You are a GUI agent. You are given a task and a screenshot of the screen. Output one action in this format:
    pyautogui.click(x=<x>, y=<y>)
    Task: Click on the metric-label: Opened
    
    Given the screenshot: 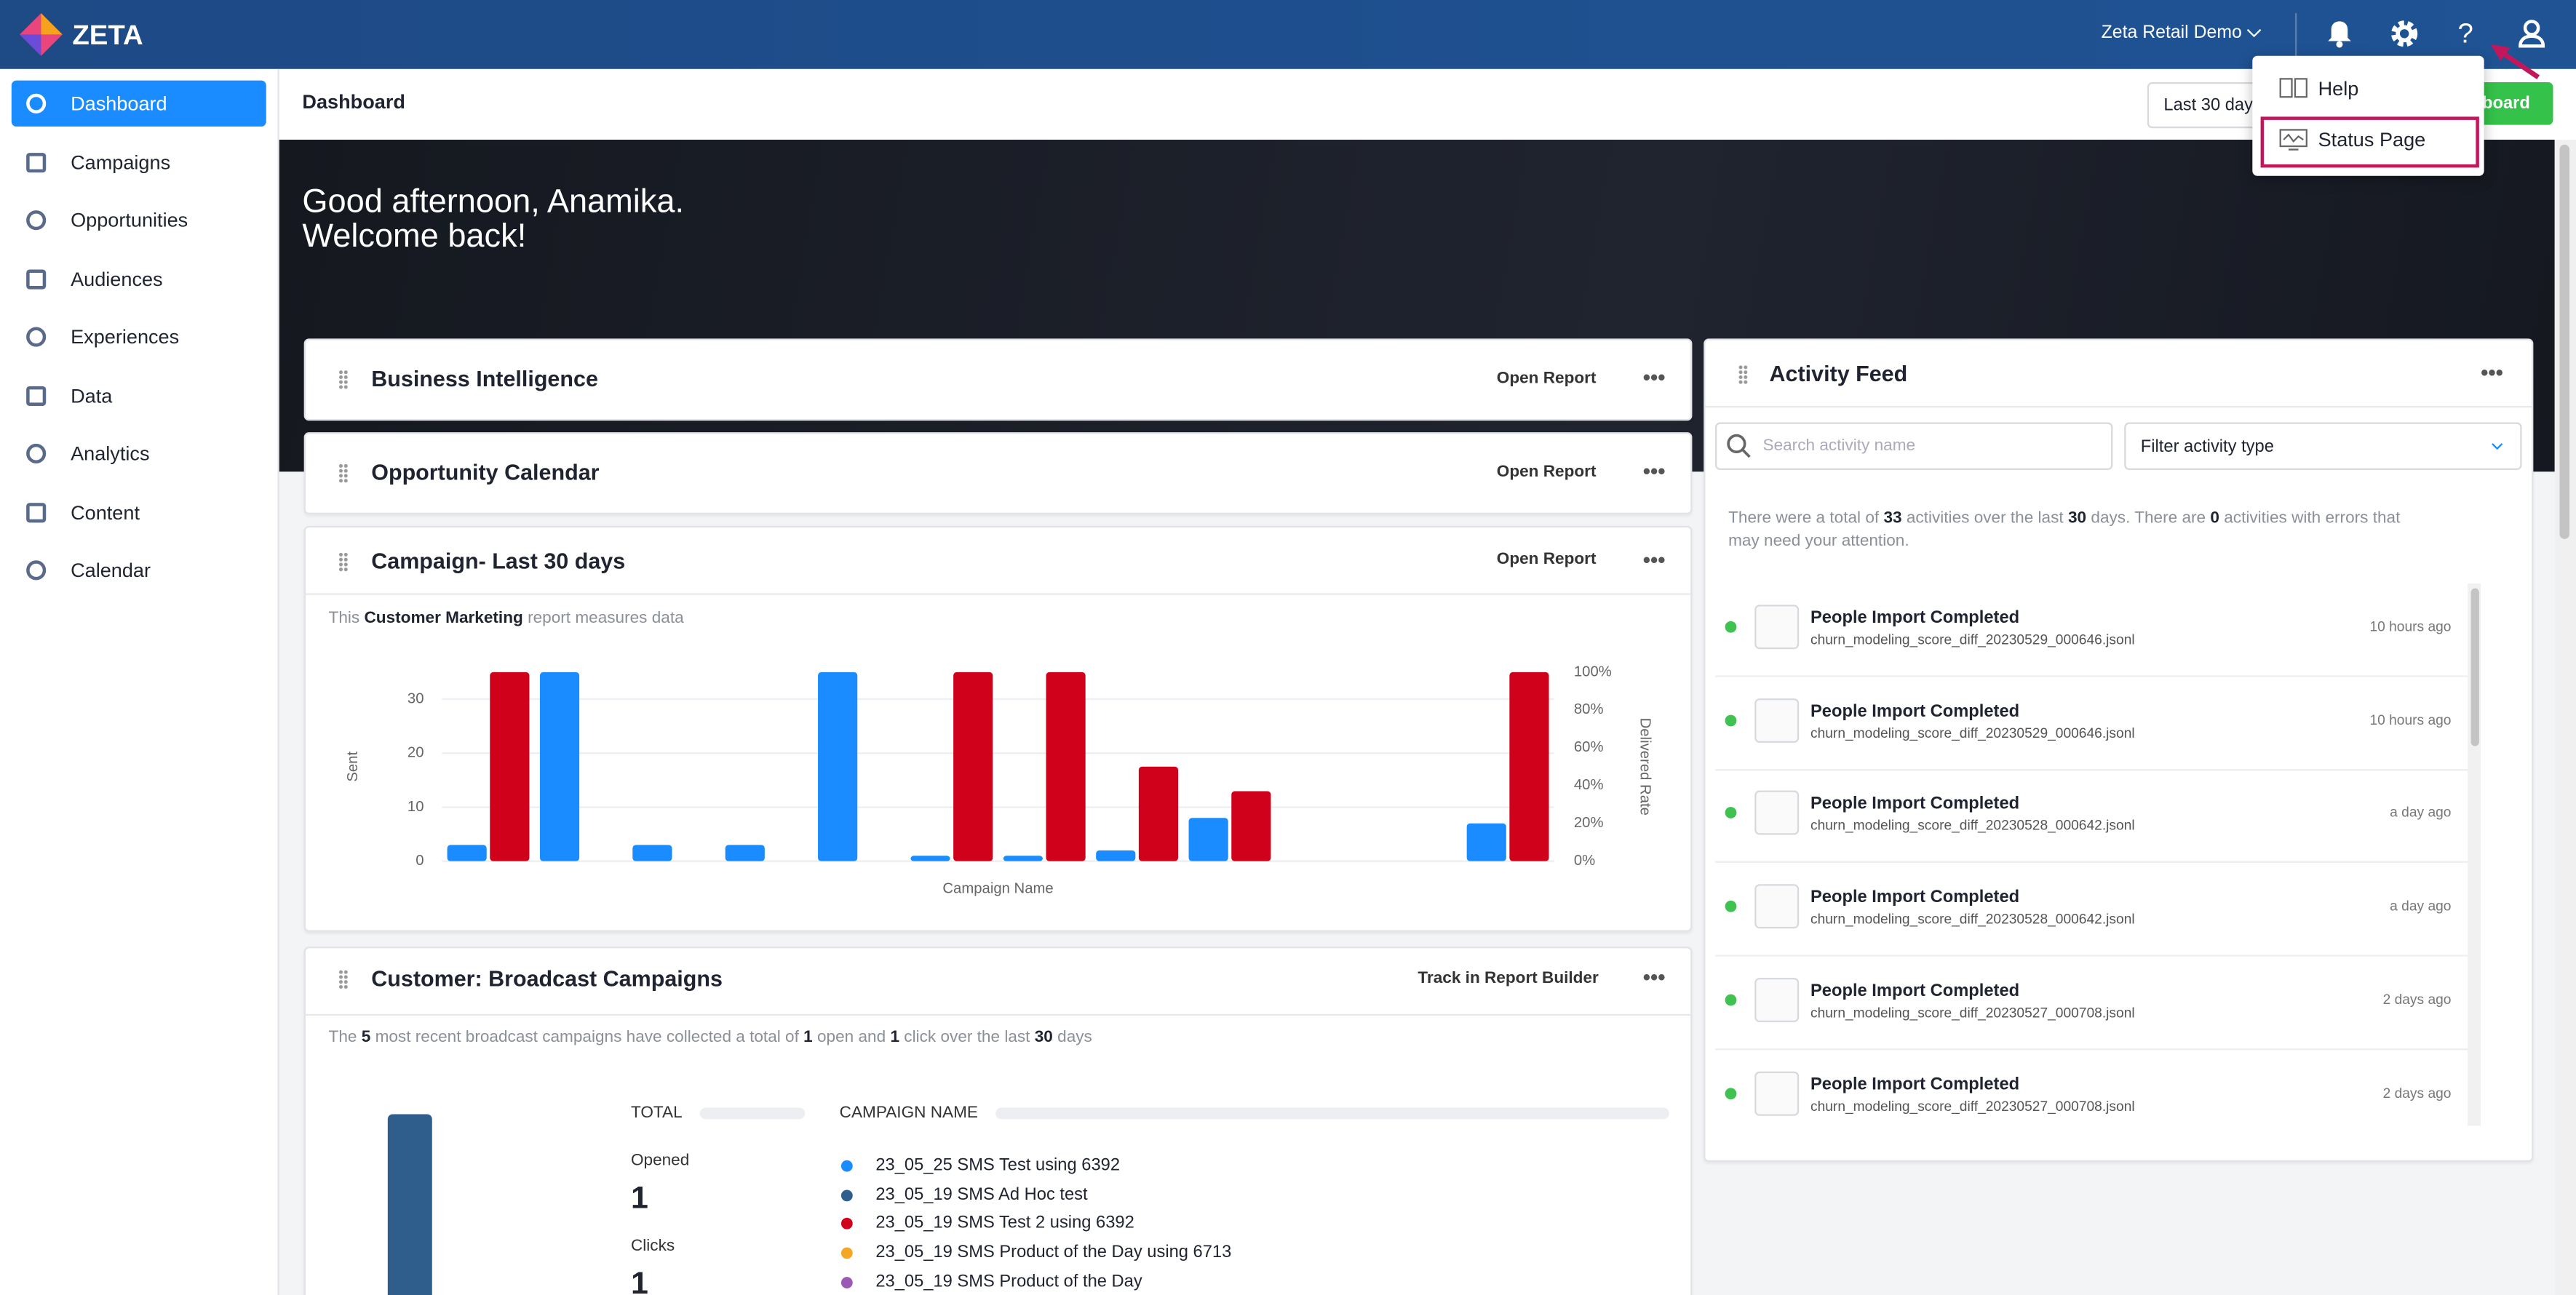 What is the action you would take?
    pyautogui.click(x=660, y=1161)
    